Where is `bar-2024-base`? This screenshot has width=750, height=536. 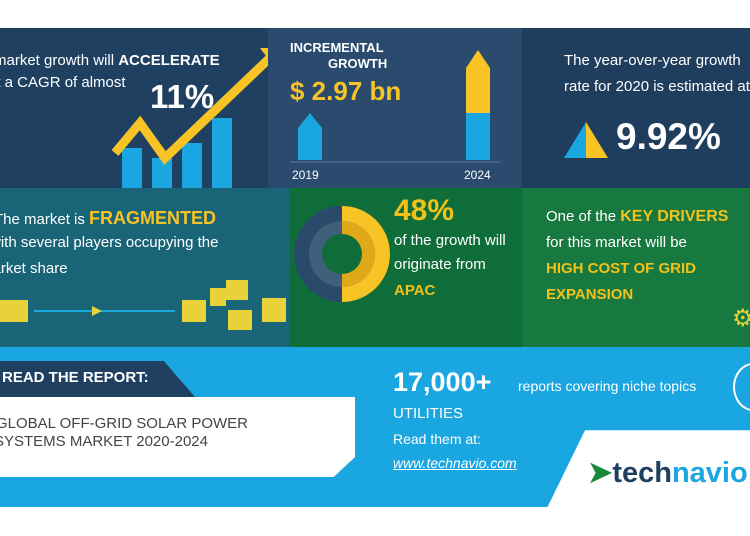
bar-2024-base is located at coordinates (478, 136).